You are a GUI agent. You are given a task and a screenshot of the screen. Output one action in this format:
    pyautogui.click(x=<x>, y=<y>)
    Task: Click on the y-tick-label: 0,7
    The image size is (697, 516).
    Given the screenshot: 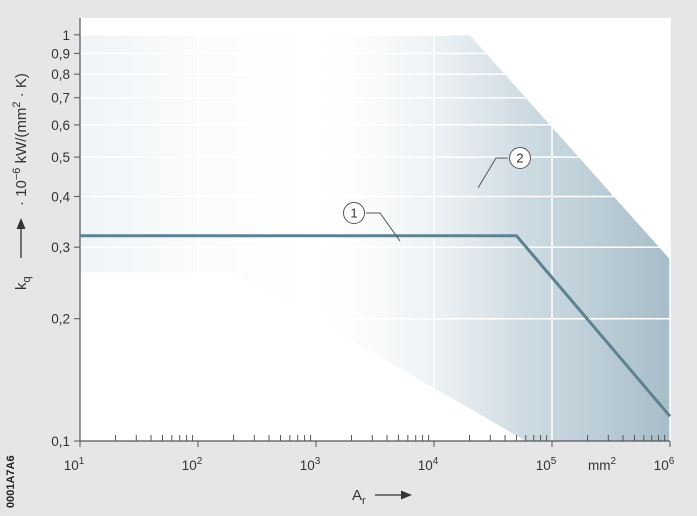 What is the action you would take?
    pyautogui.click(x=60, y=98)
    